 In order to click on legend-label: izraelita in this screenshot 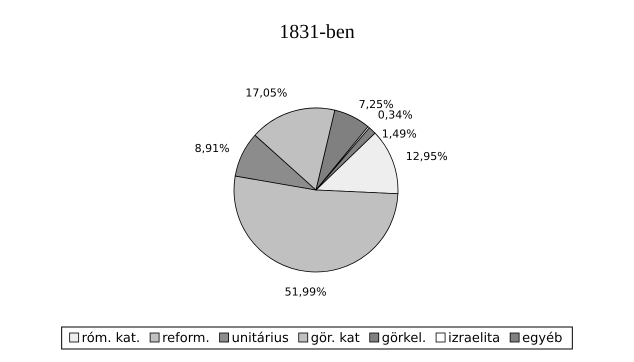, I will do `click(474, 338)`.